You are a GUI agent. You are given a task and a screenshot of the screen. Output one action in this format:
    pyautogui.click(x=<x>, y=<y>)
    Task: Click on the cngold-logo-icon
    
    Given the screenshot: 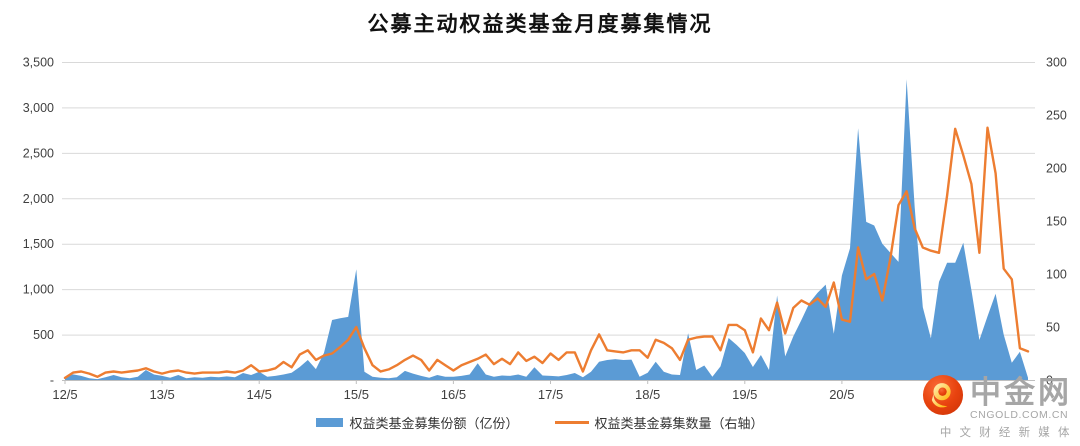 What is the action you would take?
    pyautogui.click(x=943, y=397)
    